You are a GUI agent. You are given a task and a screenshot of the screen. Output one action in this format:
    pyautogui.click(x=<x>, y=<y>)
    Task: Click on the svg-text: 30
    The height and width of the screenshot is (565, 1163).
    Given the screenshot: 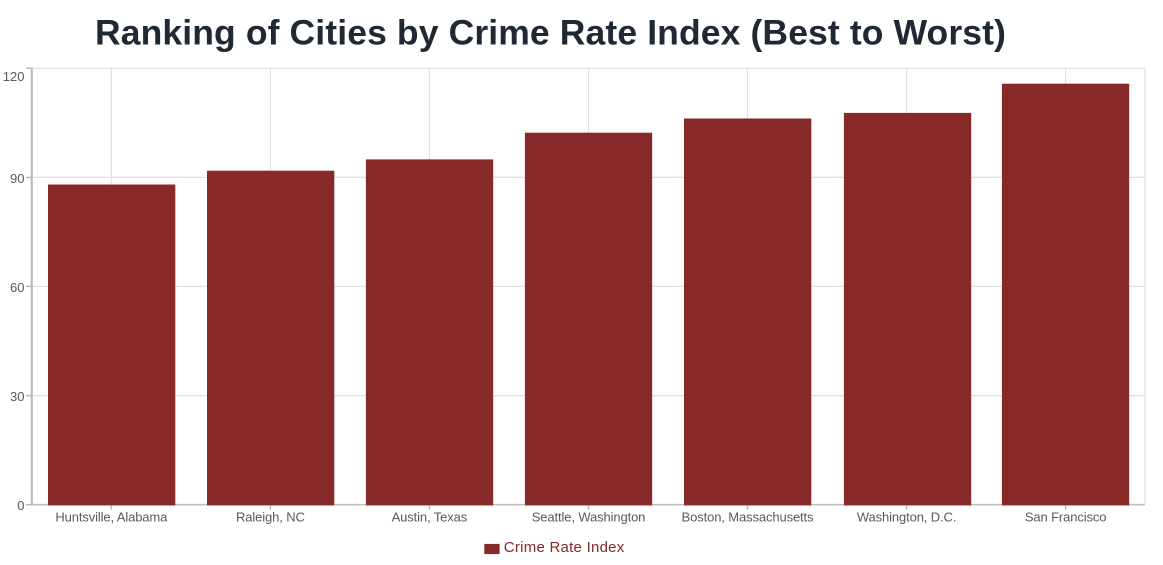 What is the action you would take?
    pyautogui.click(x=17, y=396)
    